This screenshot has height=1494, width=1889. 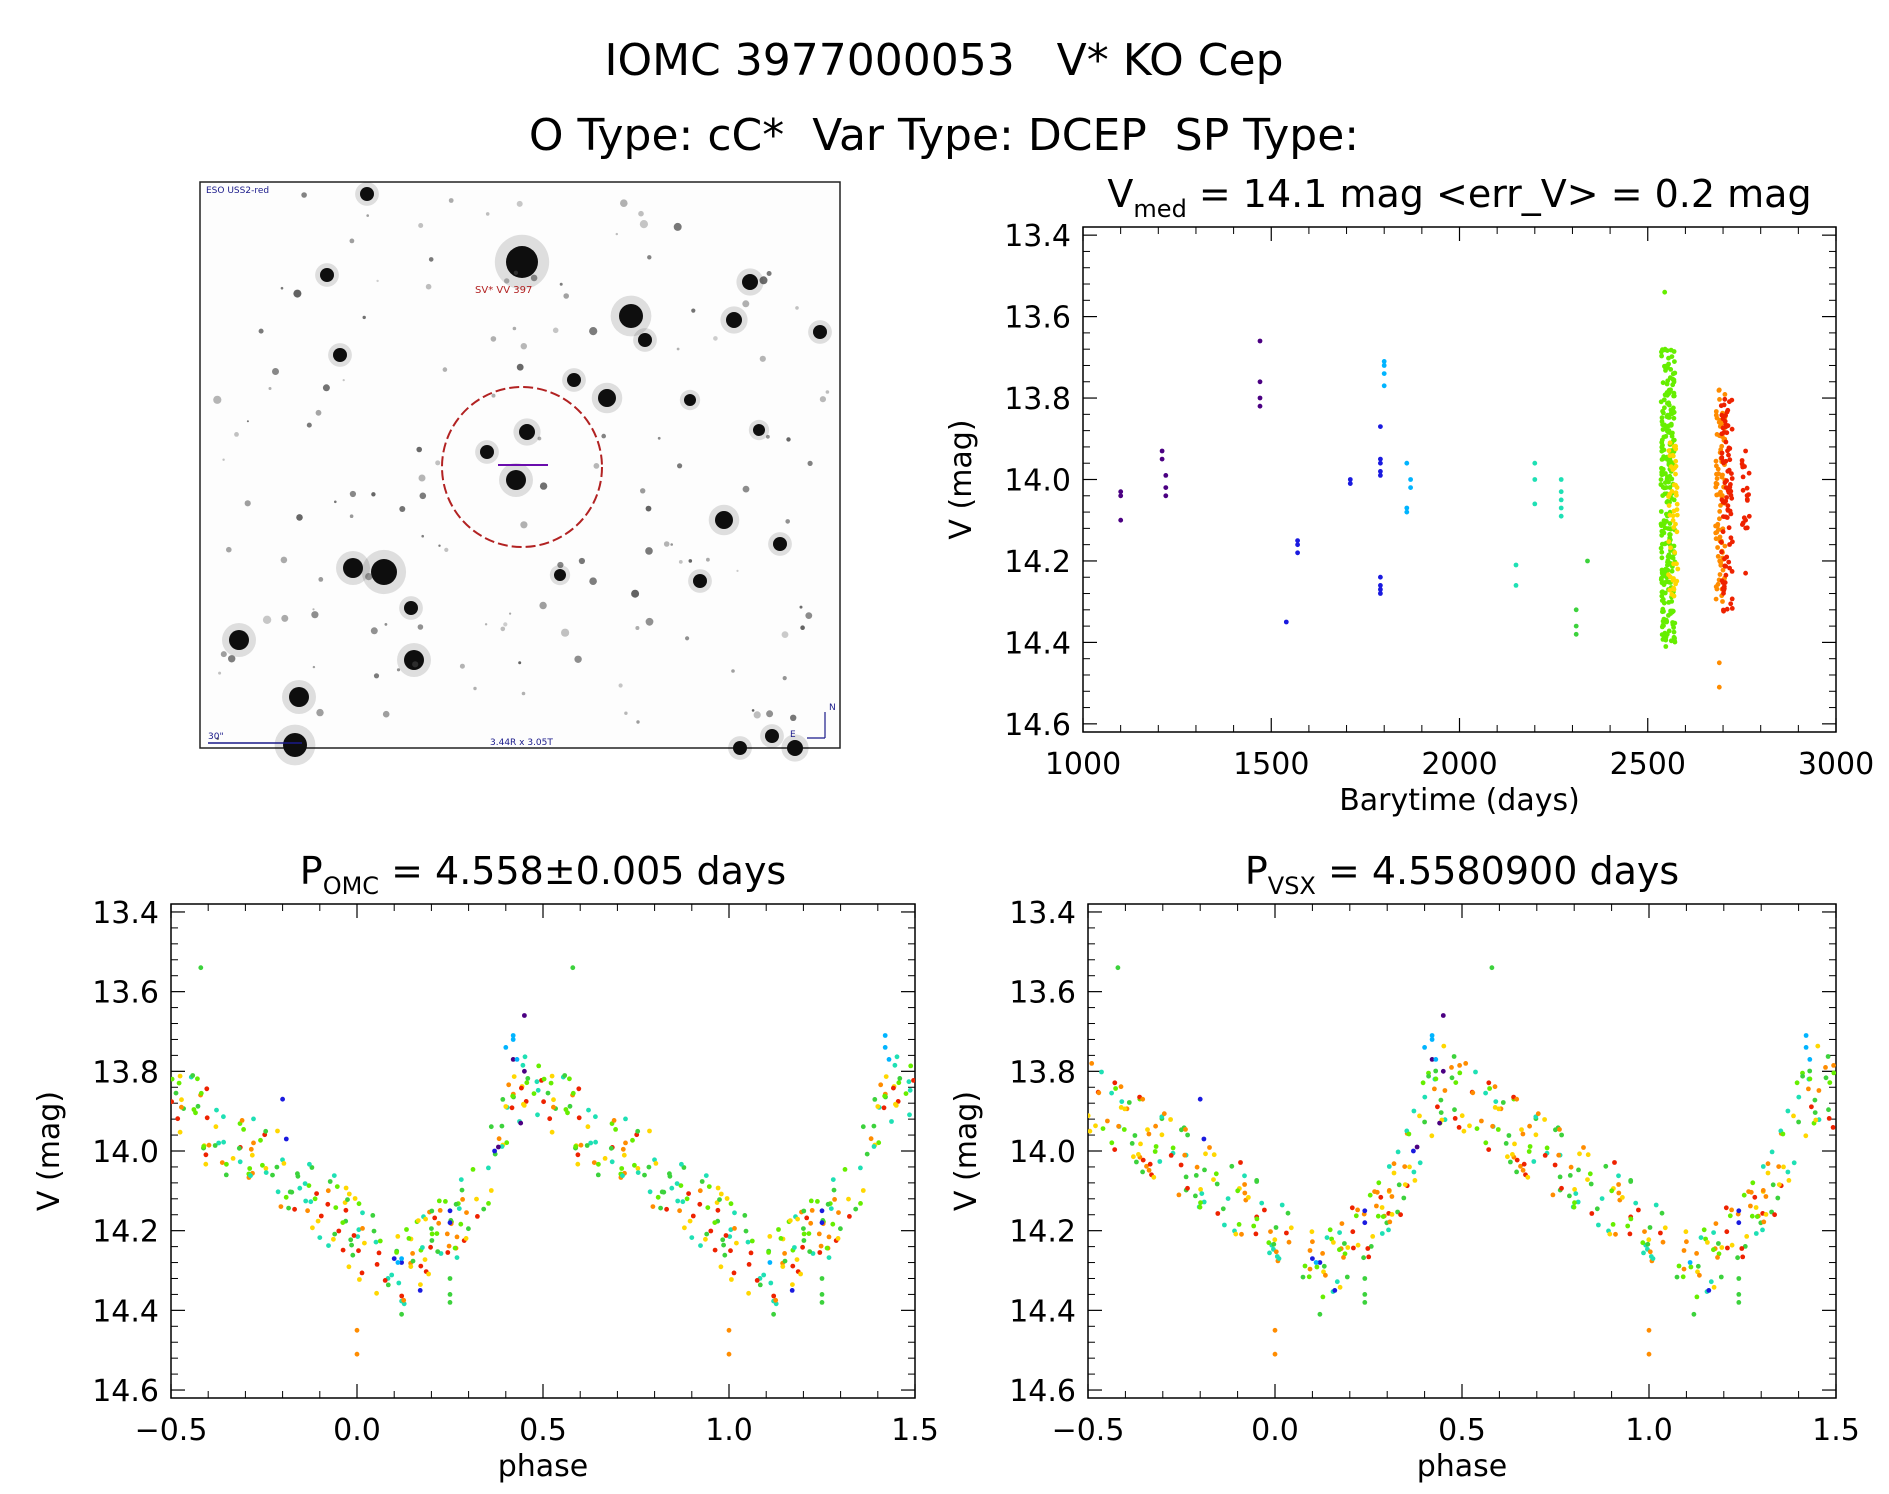 I want to click on x-tick-label: 1000, so click(x=1083, y=764).